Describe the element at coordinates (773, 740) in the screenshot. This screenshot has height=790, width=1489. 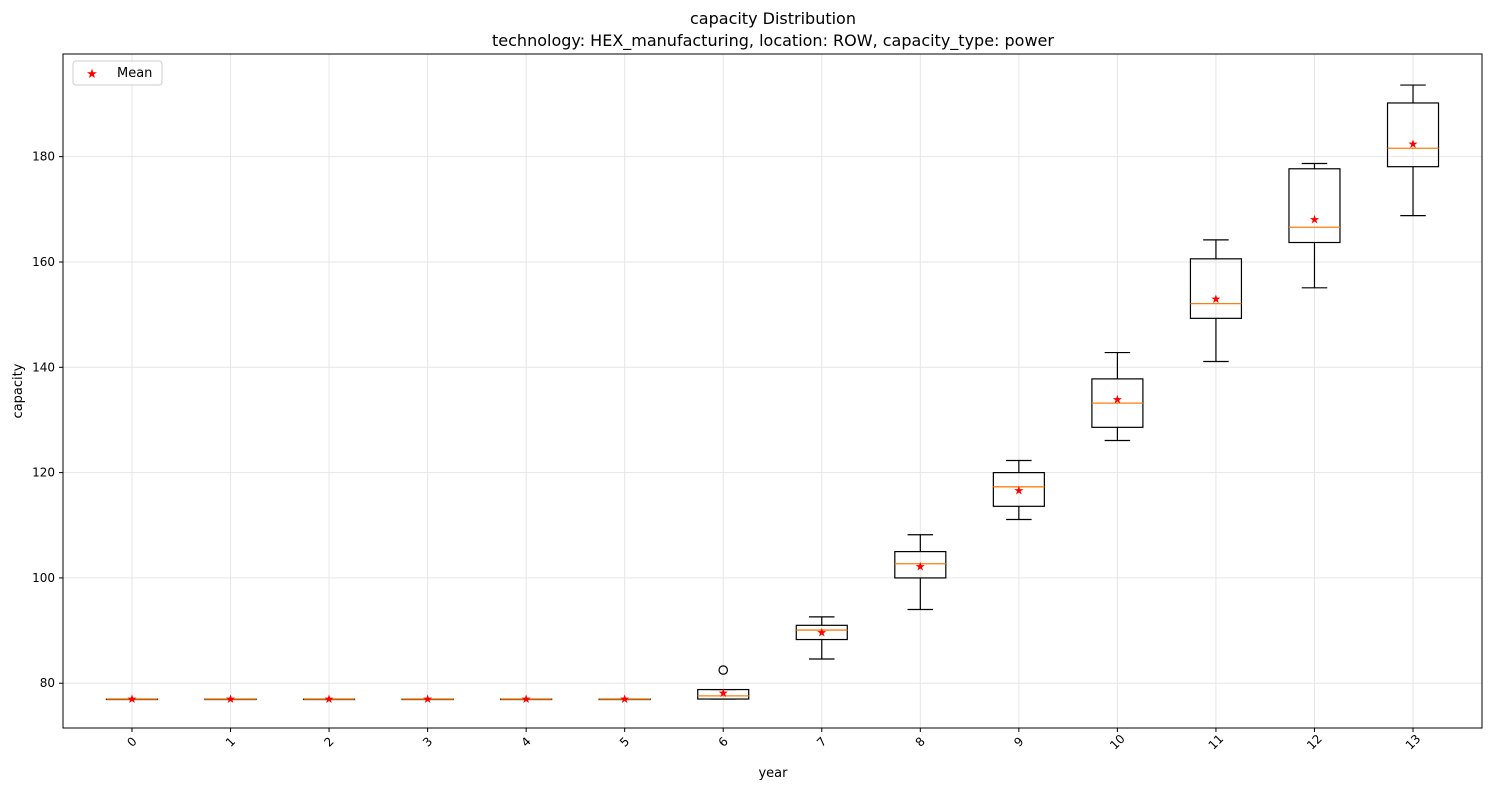
I see `x-axis: 0 1 2 3 4 5 6 7 8 9 10 11 12 13` at that location.